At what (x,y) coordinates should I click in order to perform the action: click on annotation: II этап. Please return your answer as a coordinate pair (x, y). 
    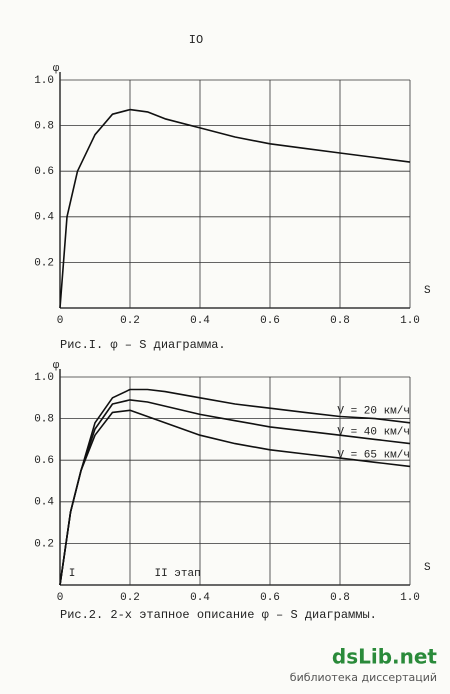
    Looking at the image, I should click on (178, 574).